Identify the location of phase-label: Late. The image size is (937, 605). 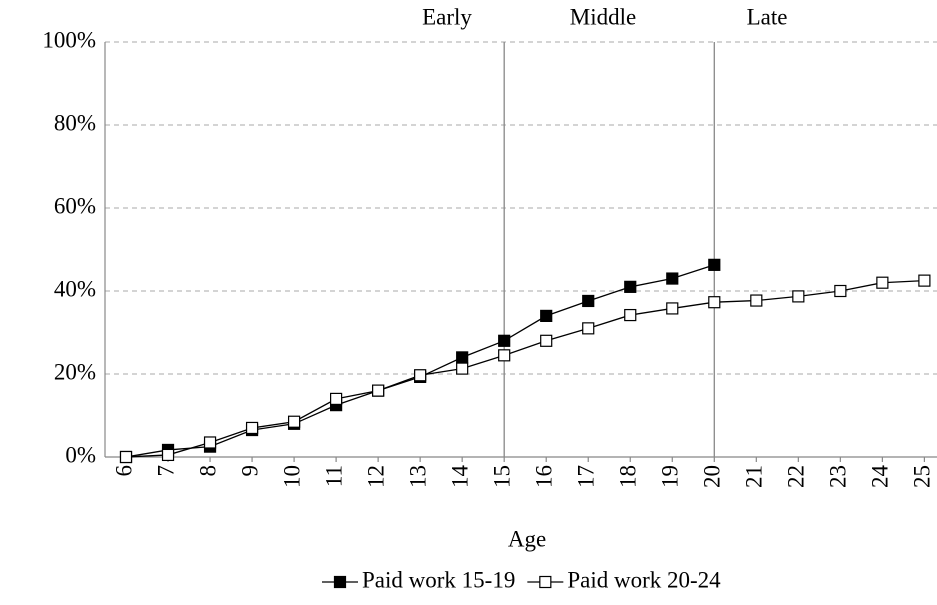
(767, 16).